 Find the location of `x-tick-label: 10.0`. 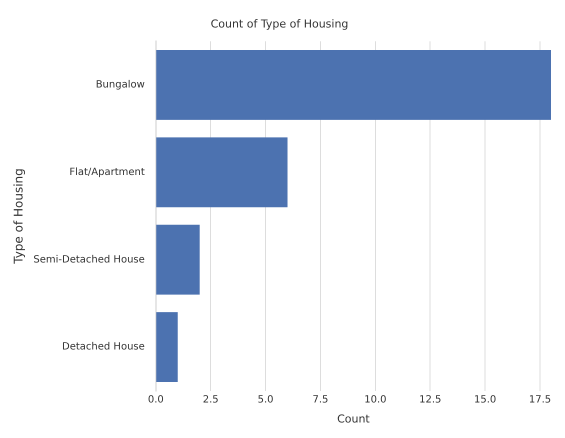

x-tick-label: 10.0 is located at coordinates (375, 400).